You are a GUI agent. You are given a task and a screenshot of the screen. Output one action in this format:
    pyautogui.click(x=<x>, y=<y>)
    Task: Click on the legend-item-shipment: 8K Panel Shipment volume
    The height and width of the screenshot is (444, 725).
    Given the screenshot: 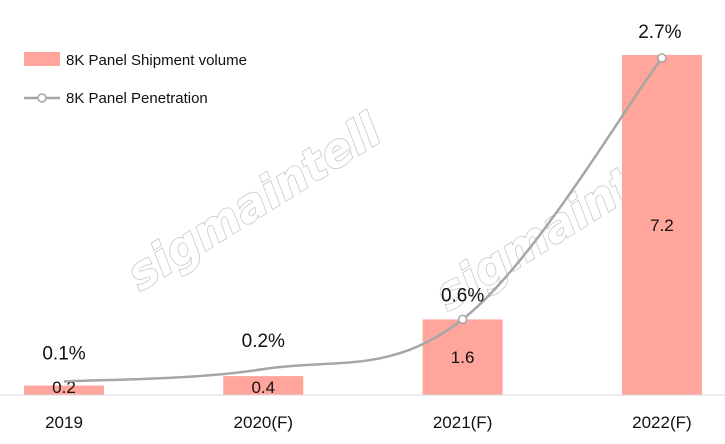 What is the action you would take?
    pyautogui.click(x=135, y=60)
    